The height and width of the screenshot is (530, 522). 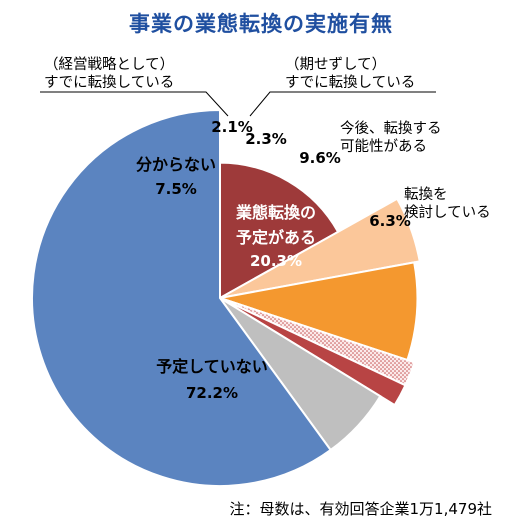 What do you see at coordinates (350, 83) in the screenshot?
I see `callout-kisezu-line-2: すでに転換している` at bounding box center [350, 83].